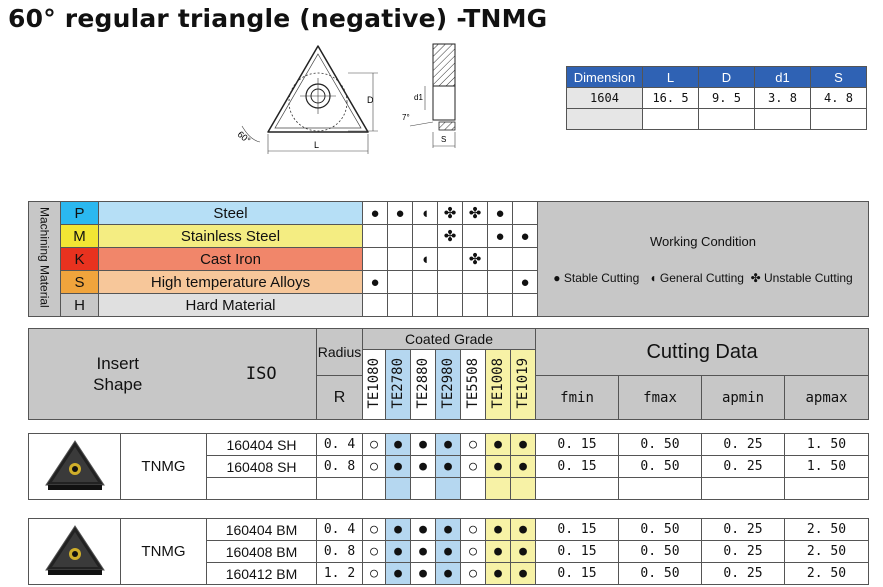 This screenshot has height=587, width=883. Describe the element at coordinates (230, 259) in the screenshot. I see `material-name: Cast Iron` at that location.